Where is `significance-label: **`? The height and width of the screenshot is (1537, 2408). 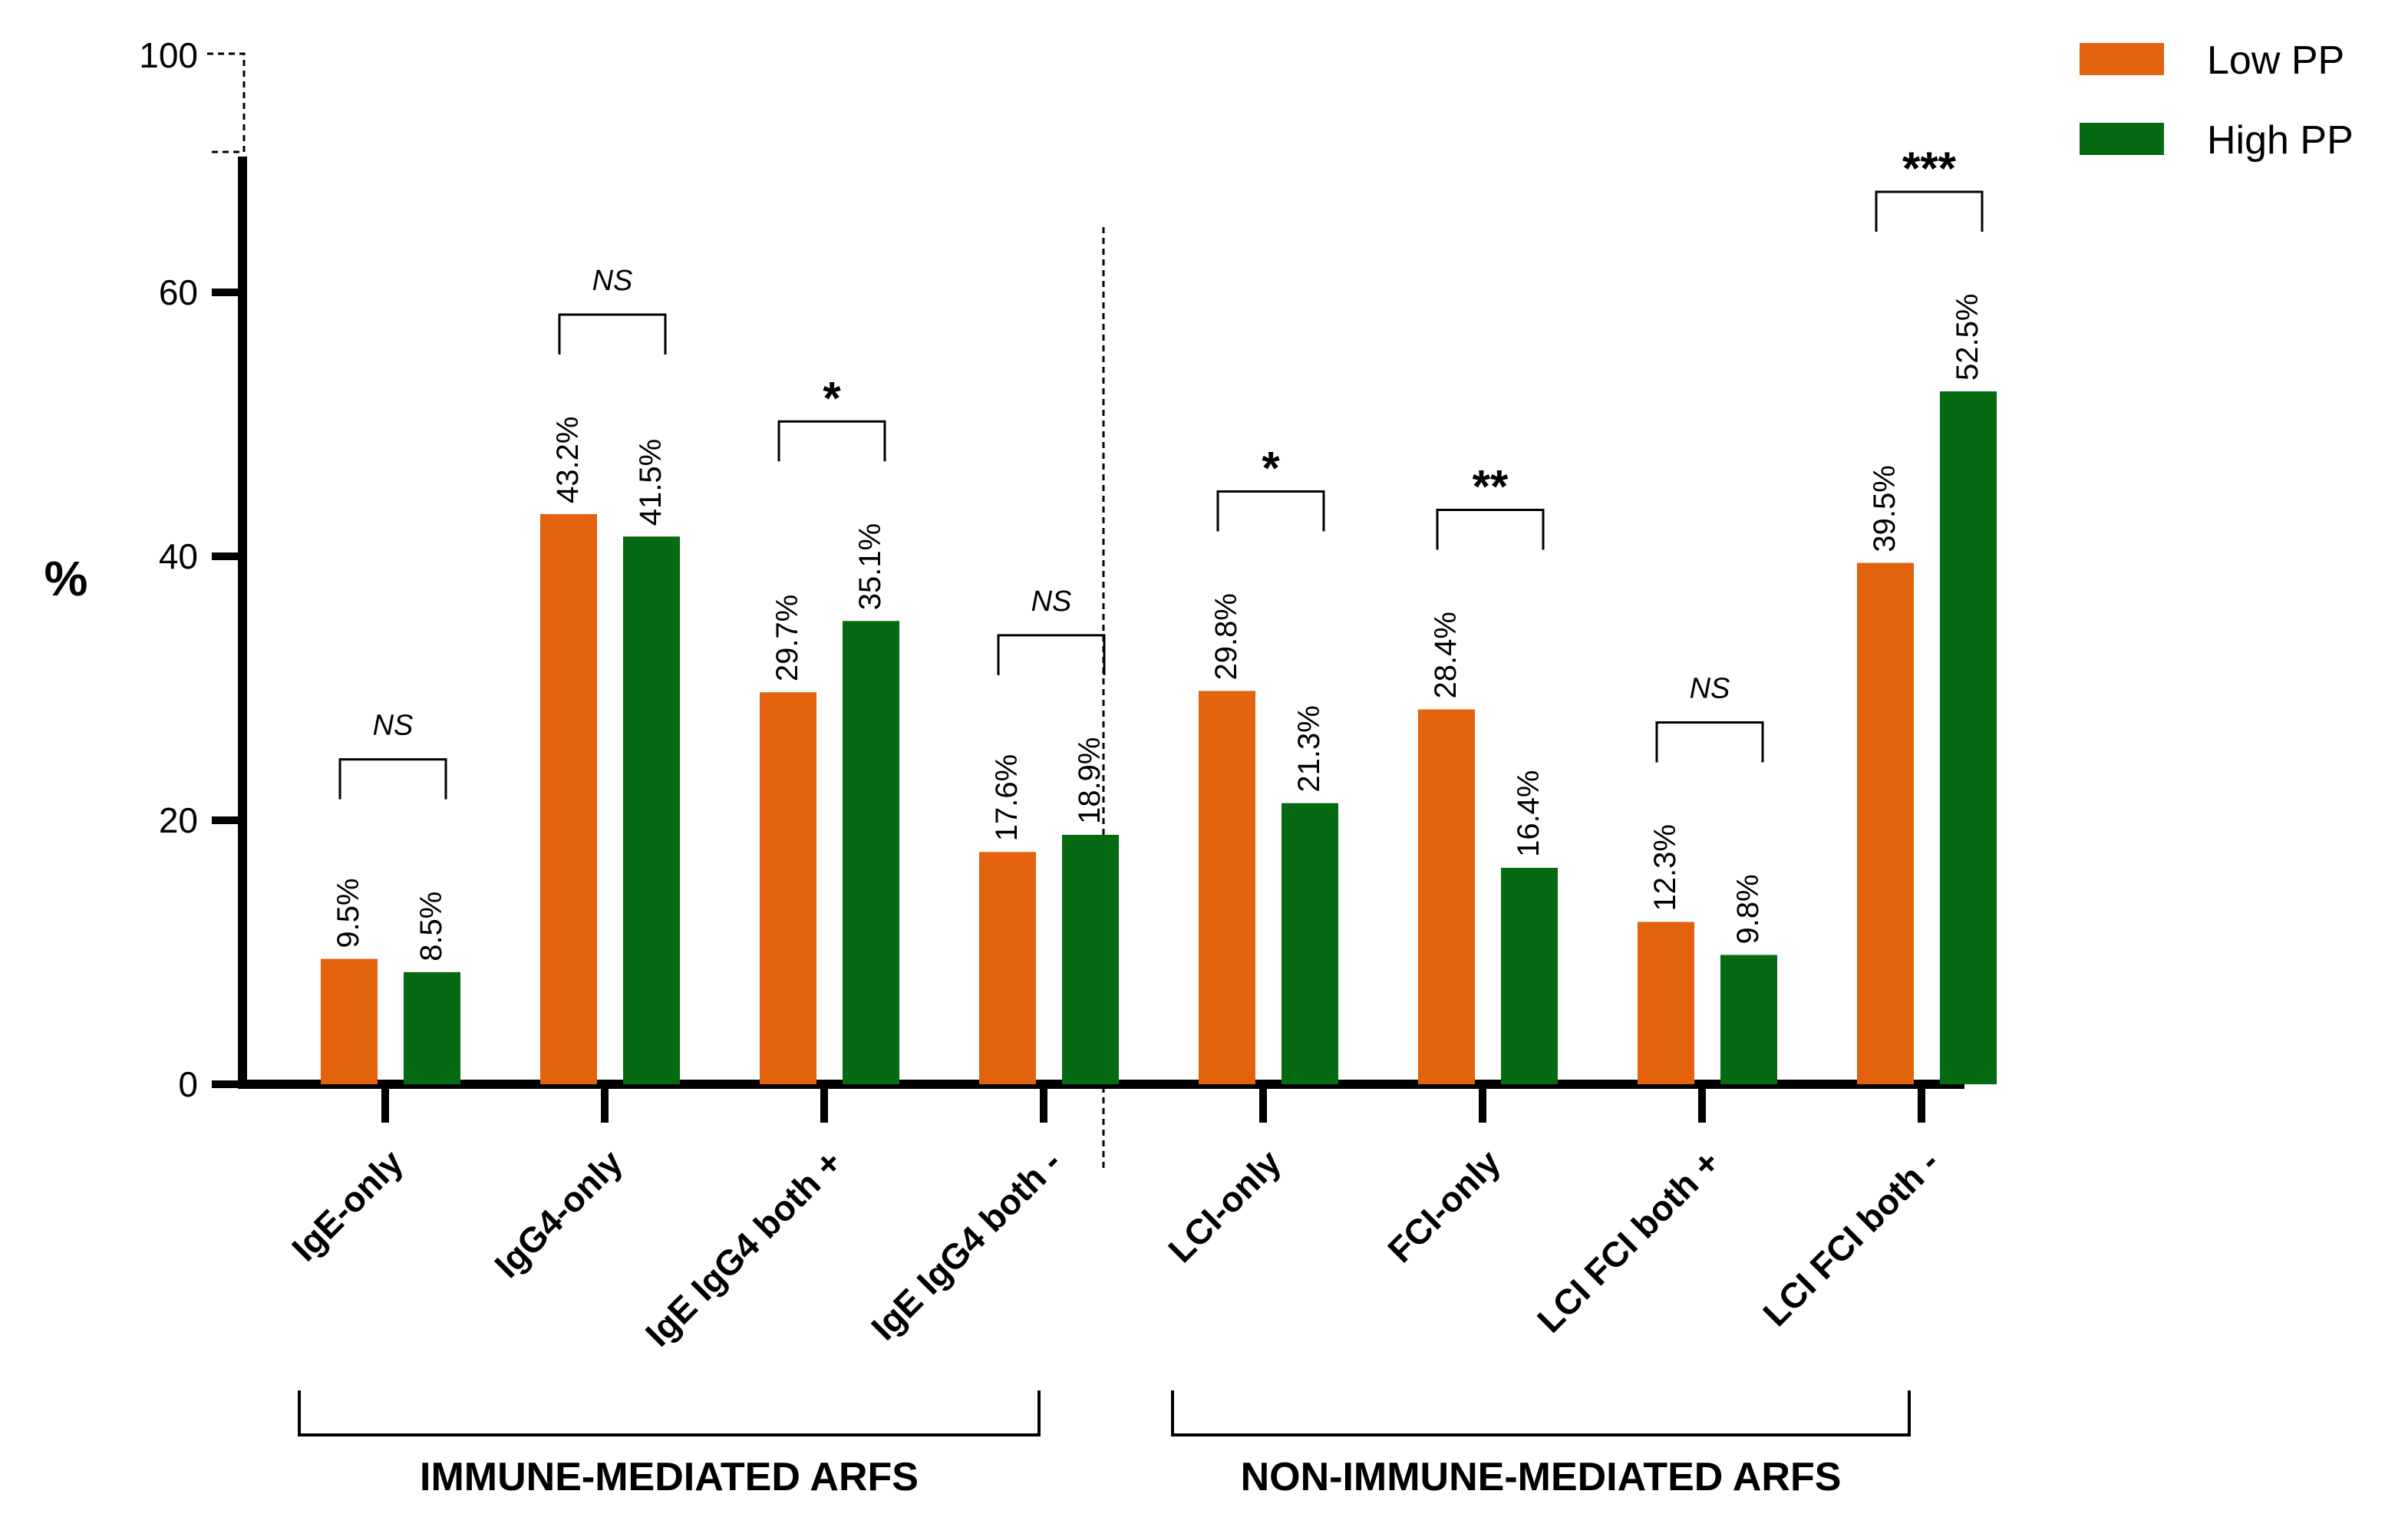 significance-label: ** is located at coordinates (1491, 487).